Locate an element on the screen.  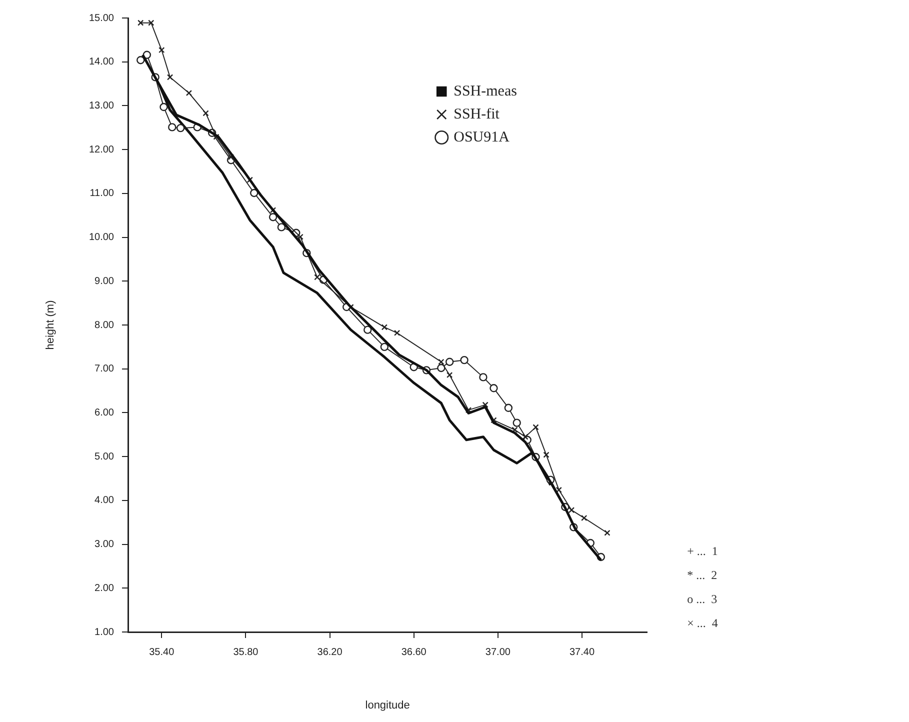
x-tick-label: 36.60 is located at coordinates (414, 652).